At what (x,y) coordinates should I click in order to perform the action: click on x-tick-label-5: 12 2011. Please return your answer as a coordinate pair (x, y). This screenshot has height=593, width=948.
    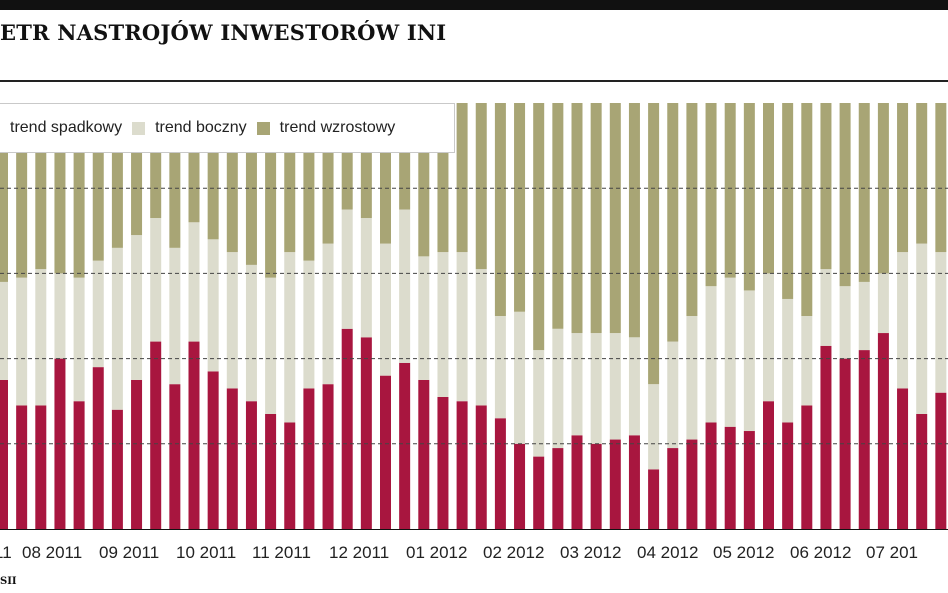
    Looking at the image, I should click on (359, 552).